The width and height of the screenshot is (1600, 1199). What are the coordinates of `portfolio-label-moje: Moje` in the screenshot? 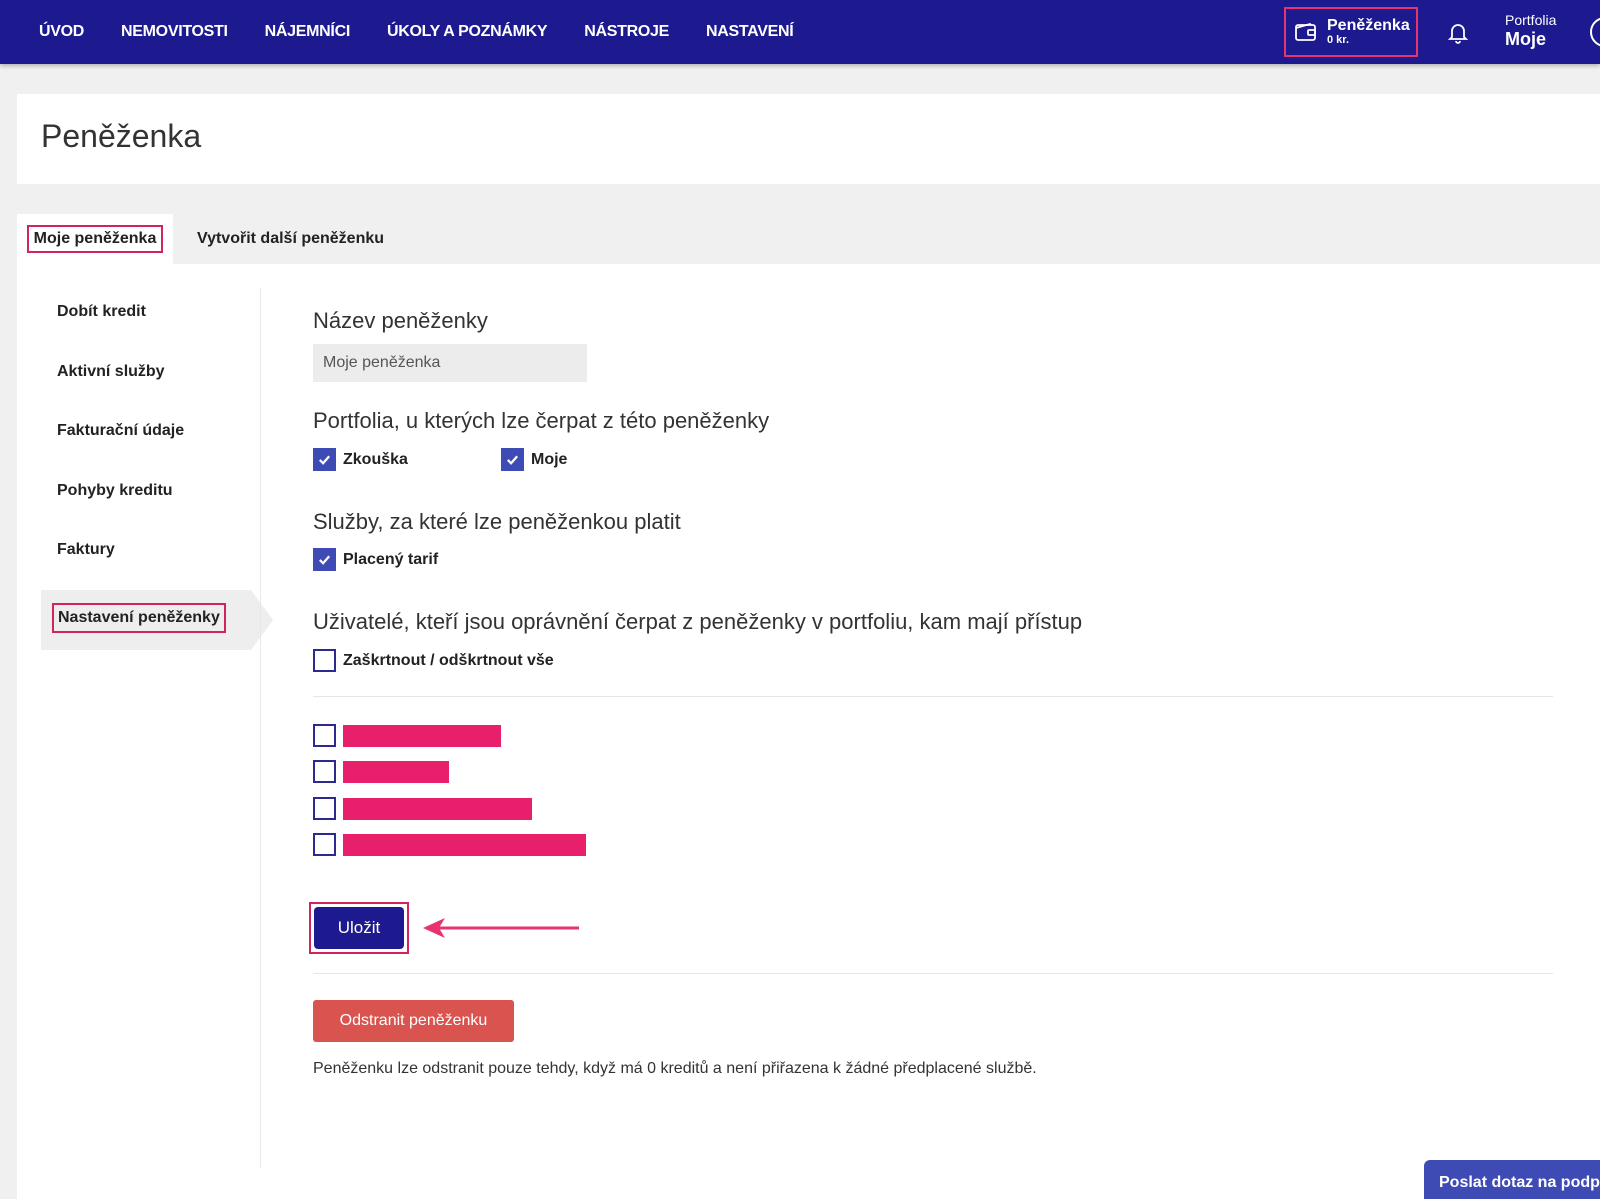 It's located at (549, 459).